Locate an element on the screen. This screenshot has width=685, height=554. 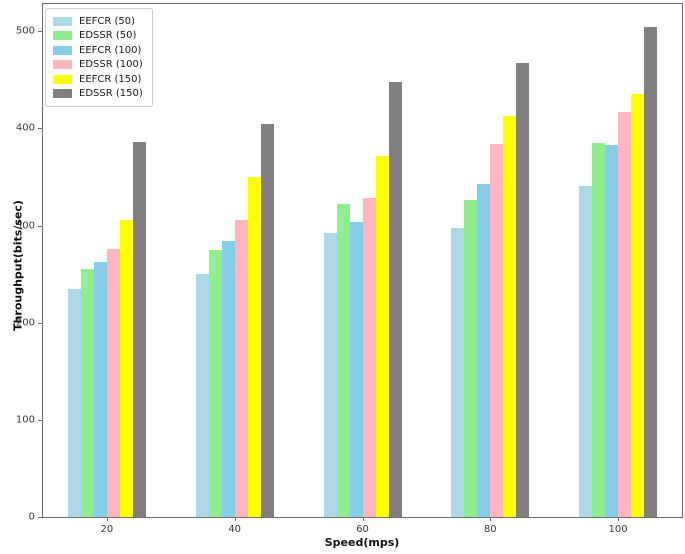
y-tick-label: 400 is located at coordinates (25, 128).